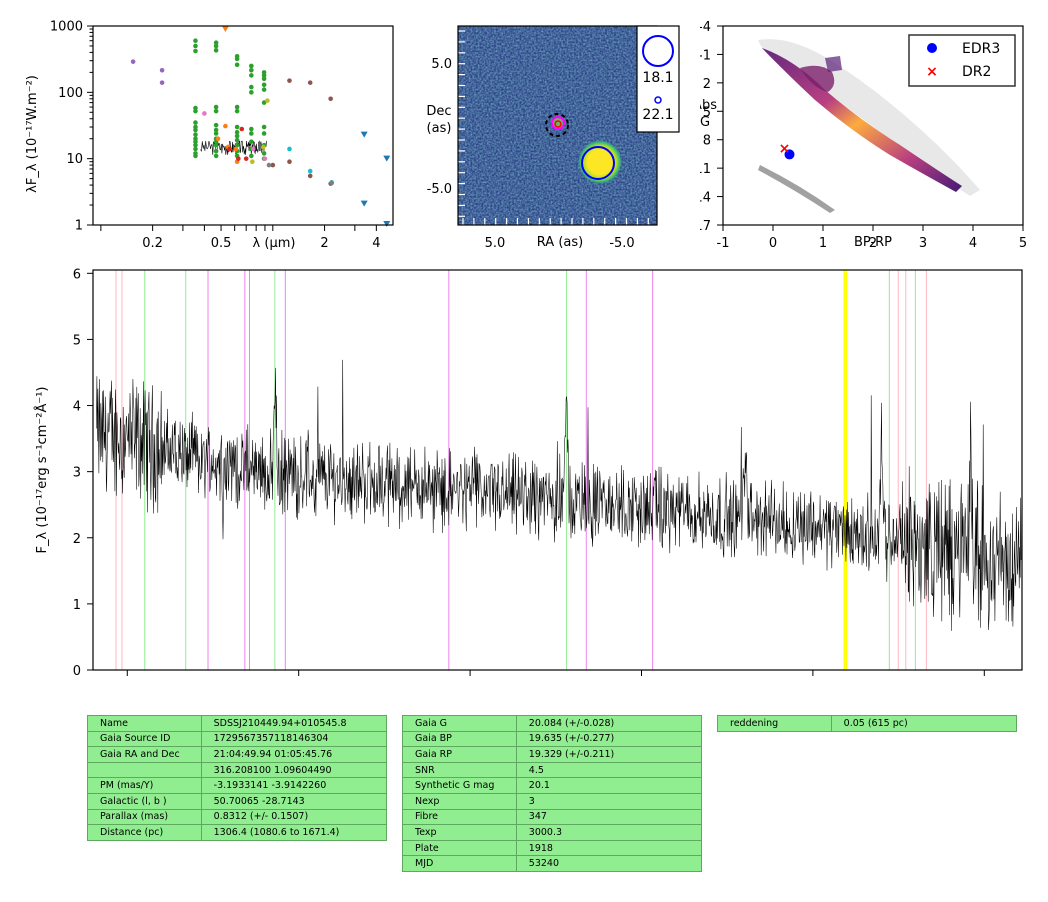  What do you see at coordinates (705, 169) in the screenshot?
I see `hr-ytick-label: 11` at bounding box center [705, 169].